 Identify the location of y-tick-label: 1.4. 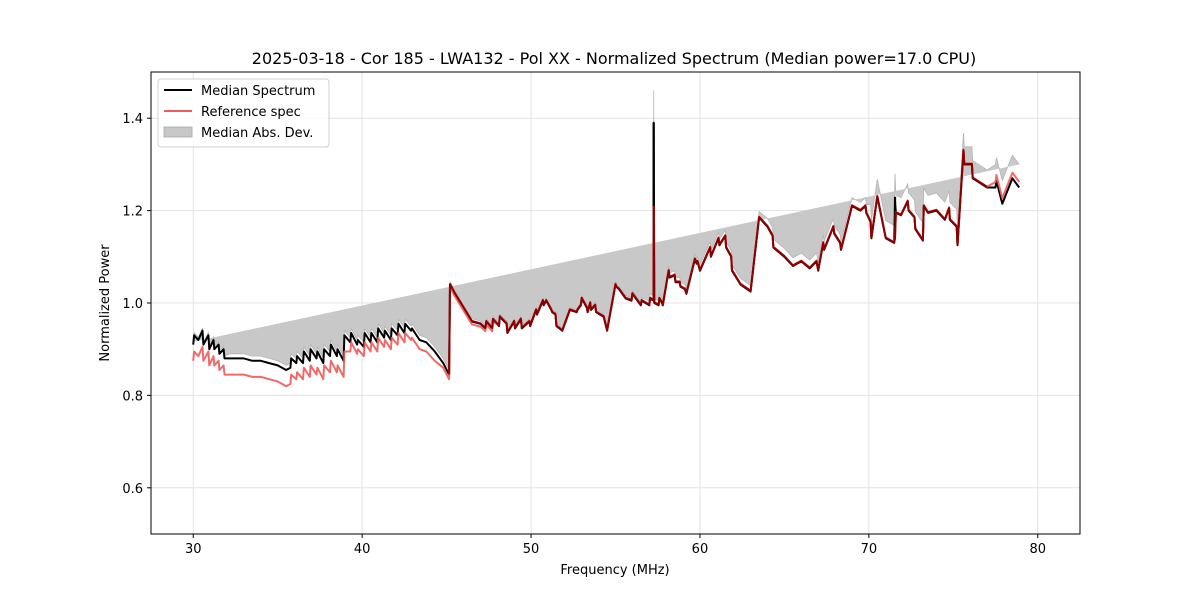
(132, 119).